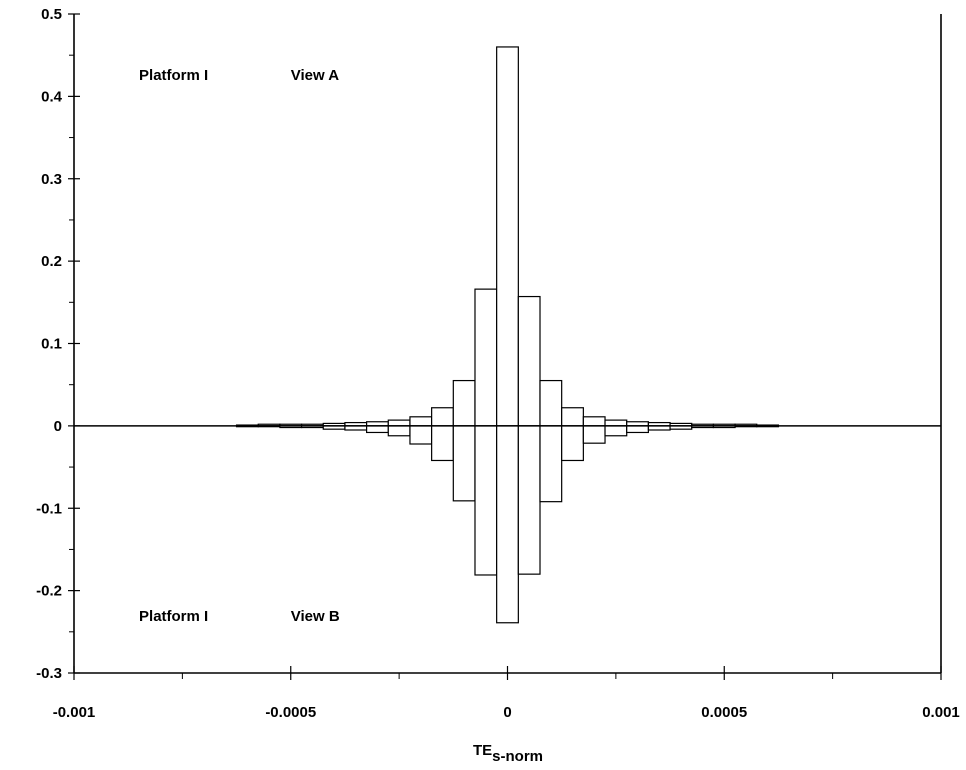 The width and height of the screenshot is (966, 770). What do you see at coordinates (51, 261) in the screenshot?
I see `y-tick-label: 0.2` at bounding box center [51, 261].